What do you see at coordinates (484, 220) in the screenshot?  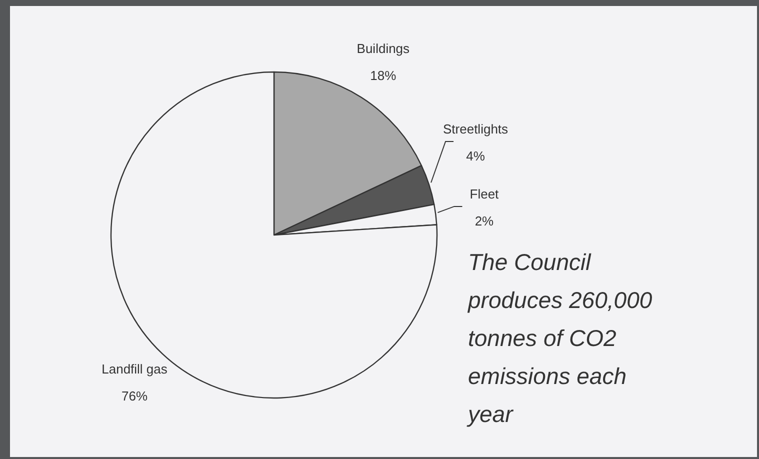 I see `data-label: 2%` at bounding box center [484, 220].